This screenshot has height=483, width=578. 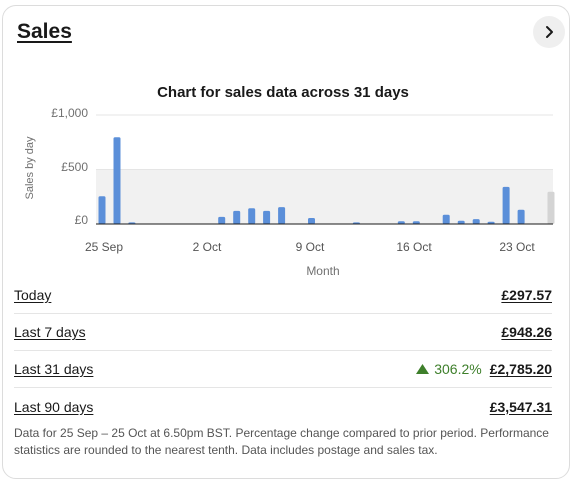 I want to click on stat-value-group: £3,547.31, so click(x=521, y=407).